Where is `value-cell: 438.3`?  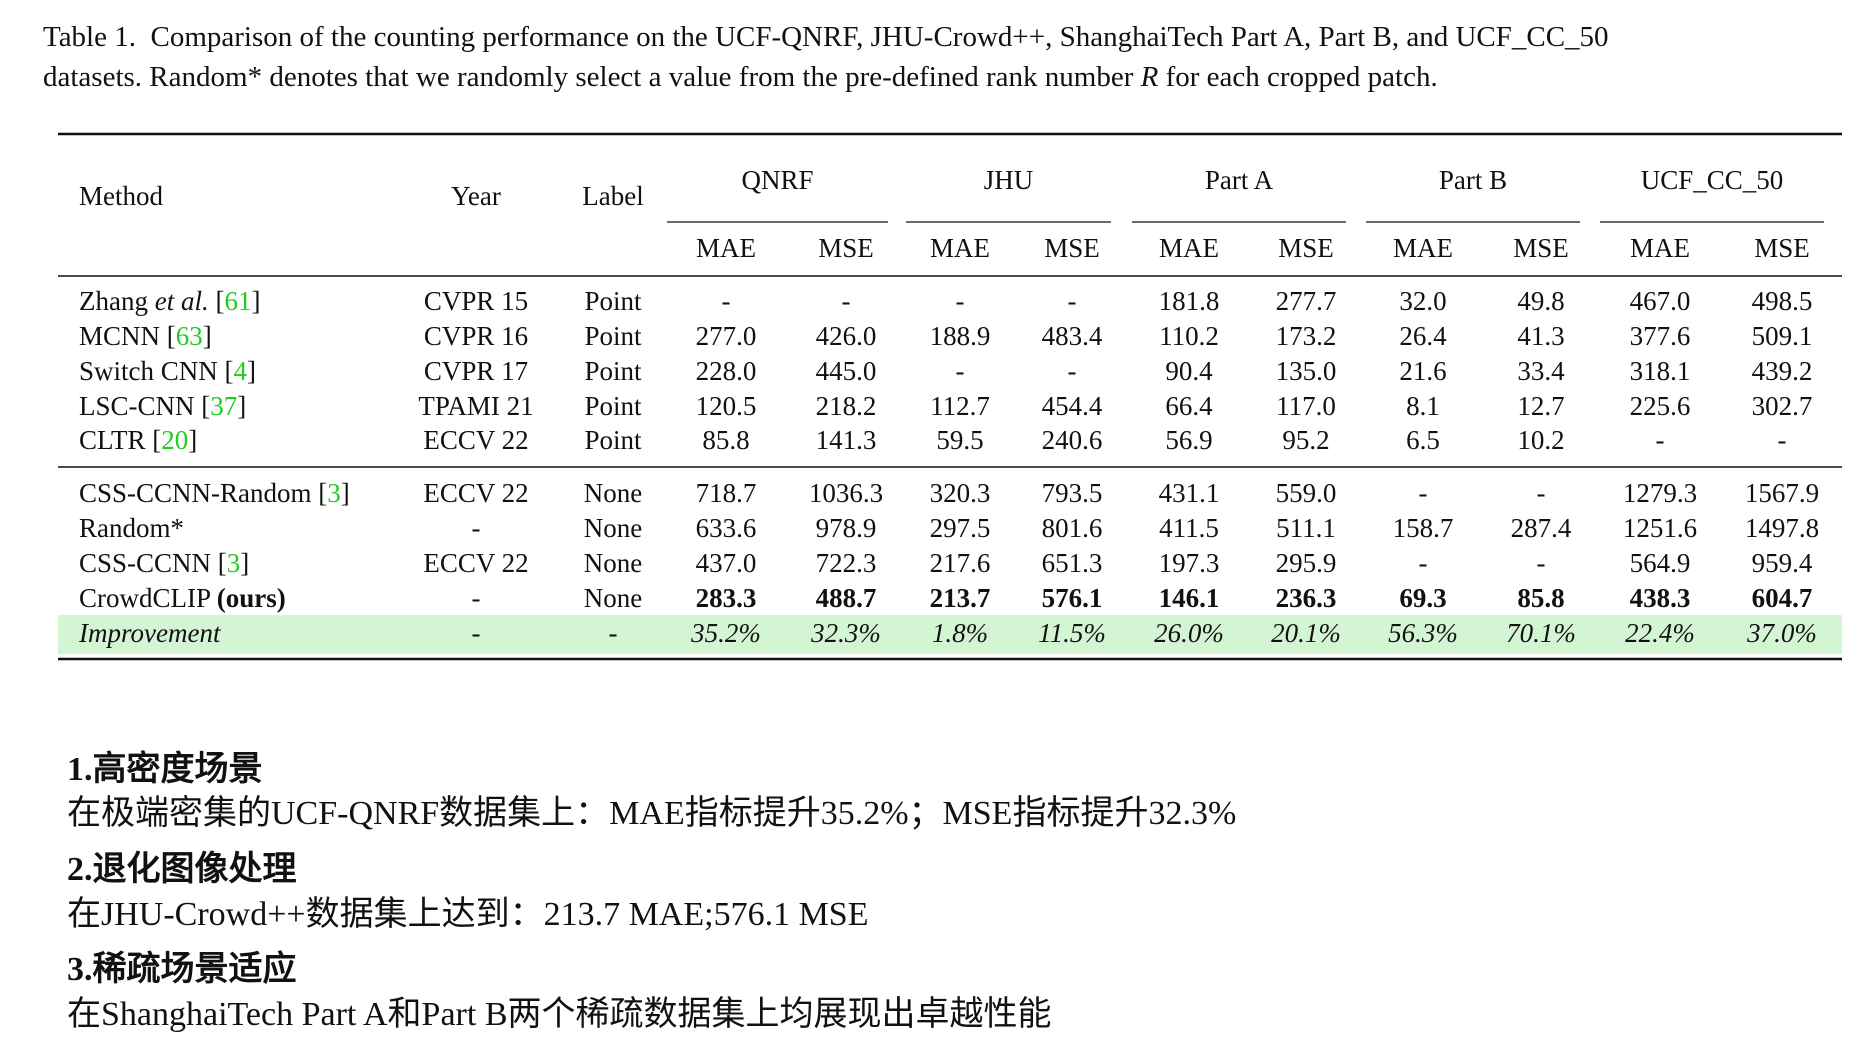
value-cell: 438.3 is located at coordinates (1660, 598).